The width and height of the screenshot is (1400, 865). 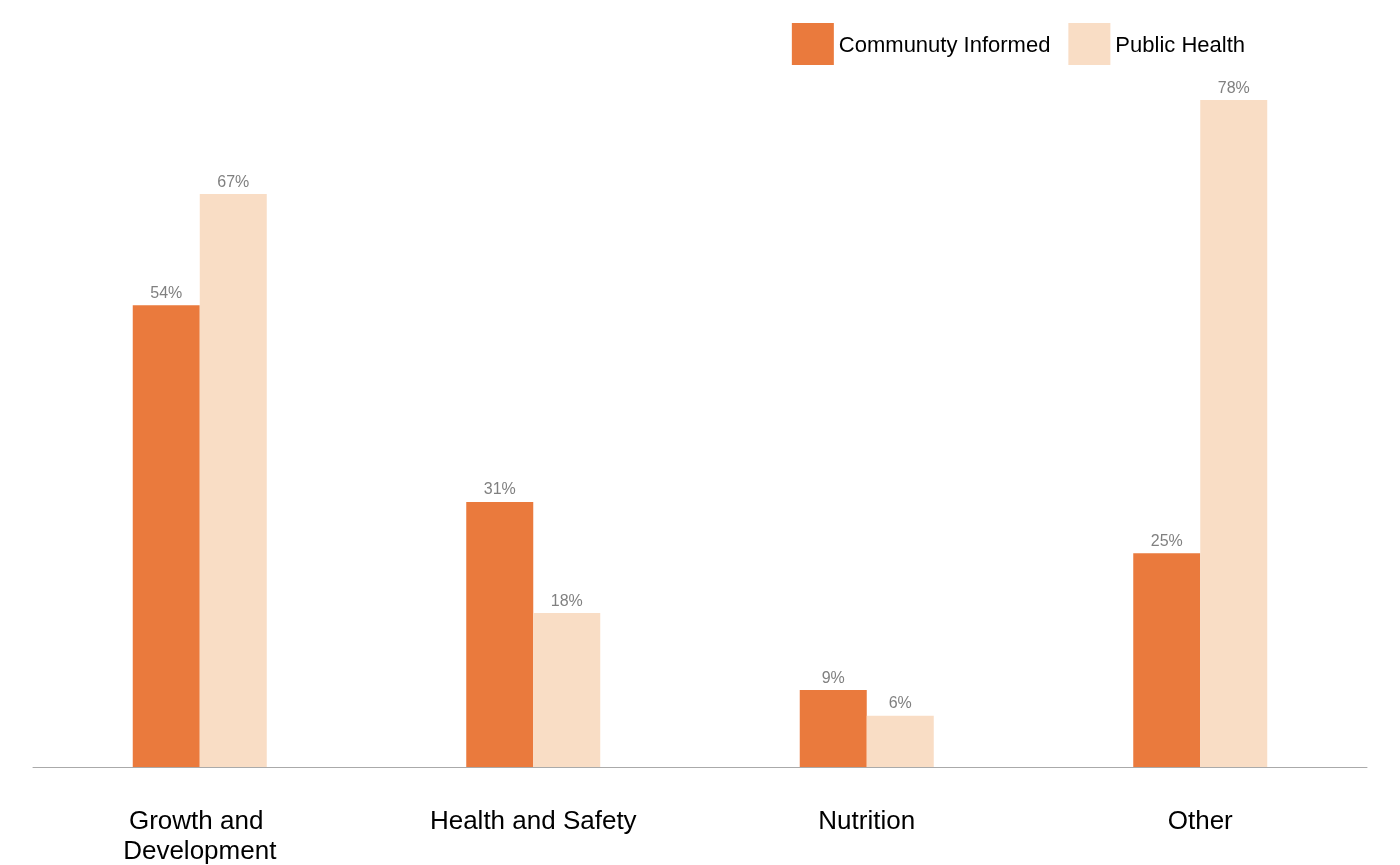 What do you see at coordinates (499, 489) in the screenshot?
I see `data-label: 31%` at bounding box center [499, 489].